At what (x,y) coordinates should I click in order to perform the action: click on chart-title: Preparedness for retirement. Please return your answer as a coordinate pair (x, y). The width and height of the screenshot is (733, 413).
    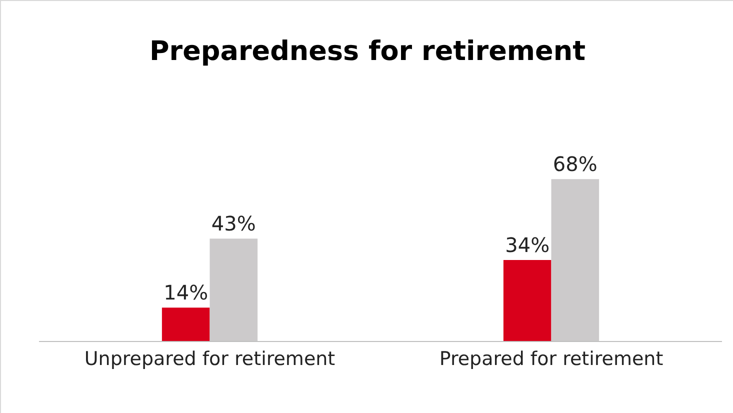
    Looking at the image, I should click on (368, 52).